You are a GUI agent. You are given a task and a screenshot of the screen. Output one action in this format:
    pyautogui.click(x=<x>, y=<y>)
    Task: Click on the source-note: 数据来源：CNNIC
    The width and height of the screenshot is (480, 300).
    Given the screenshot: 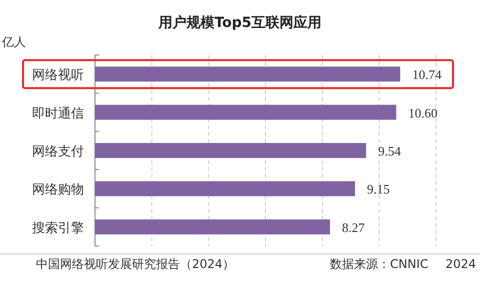 What is the action you would take?
    pyautogui.click(x=379, y=264)
    